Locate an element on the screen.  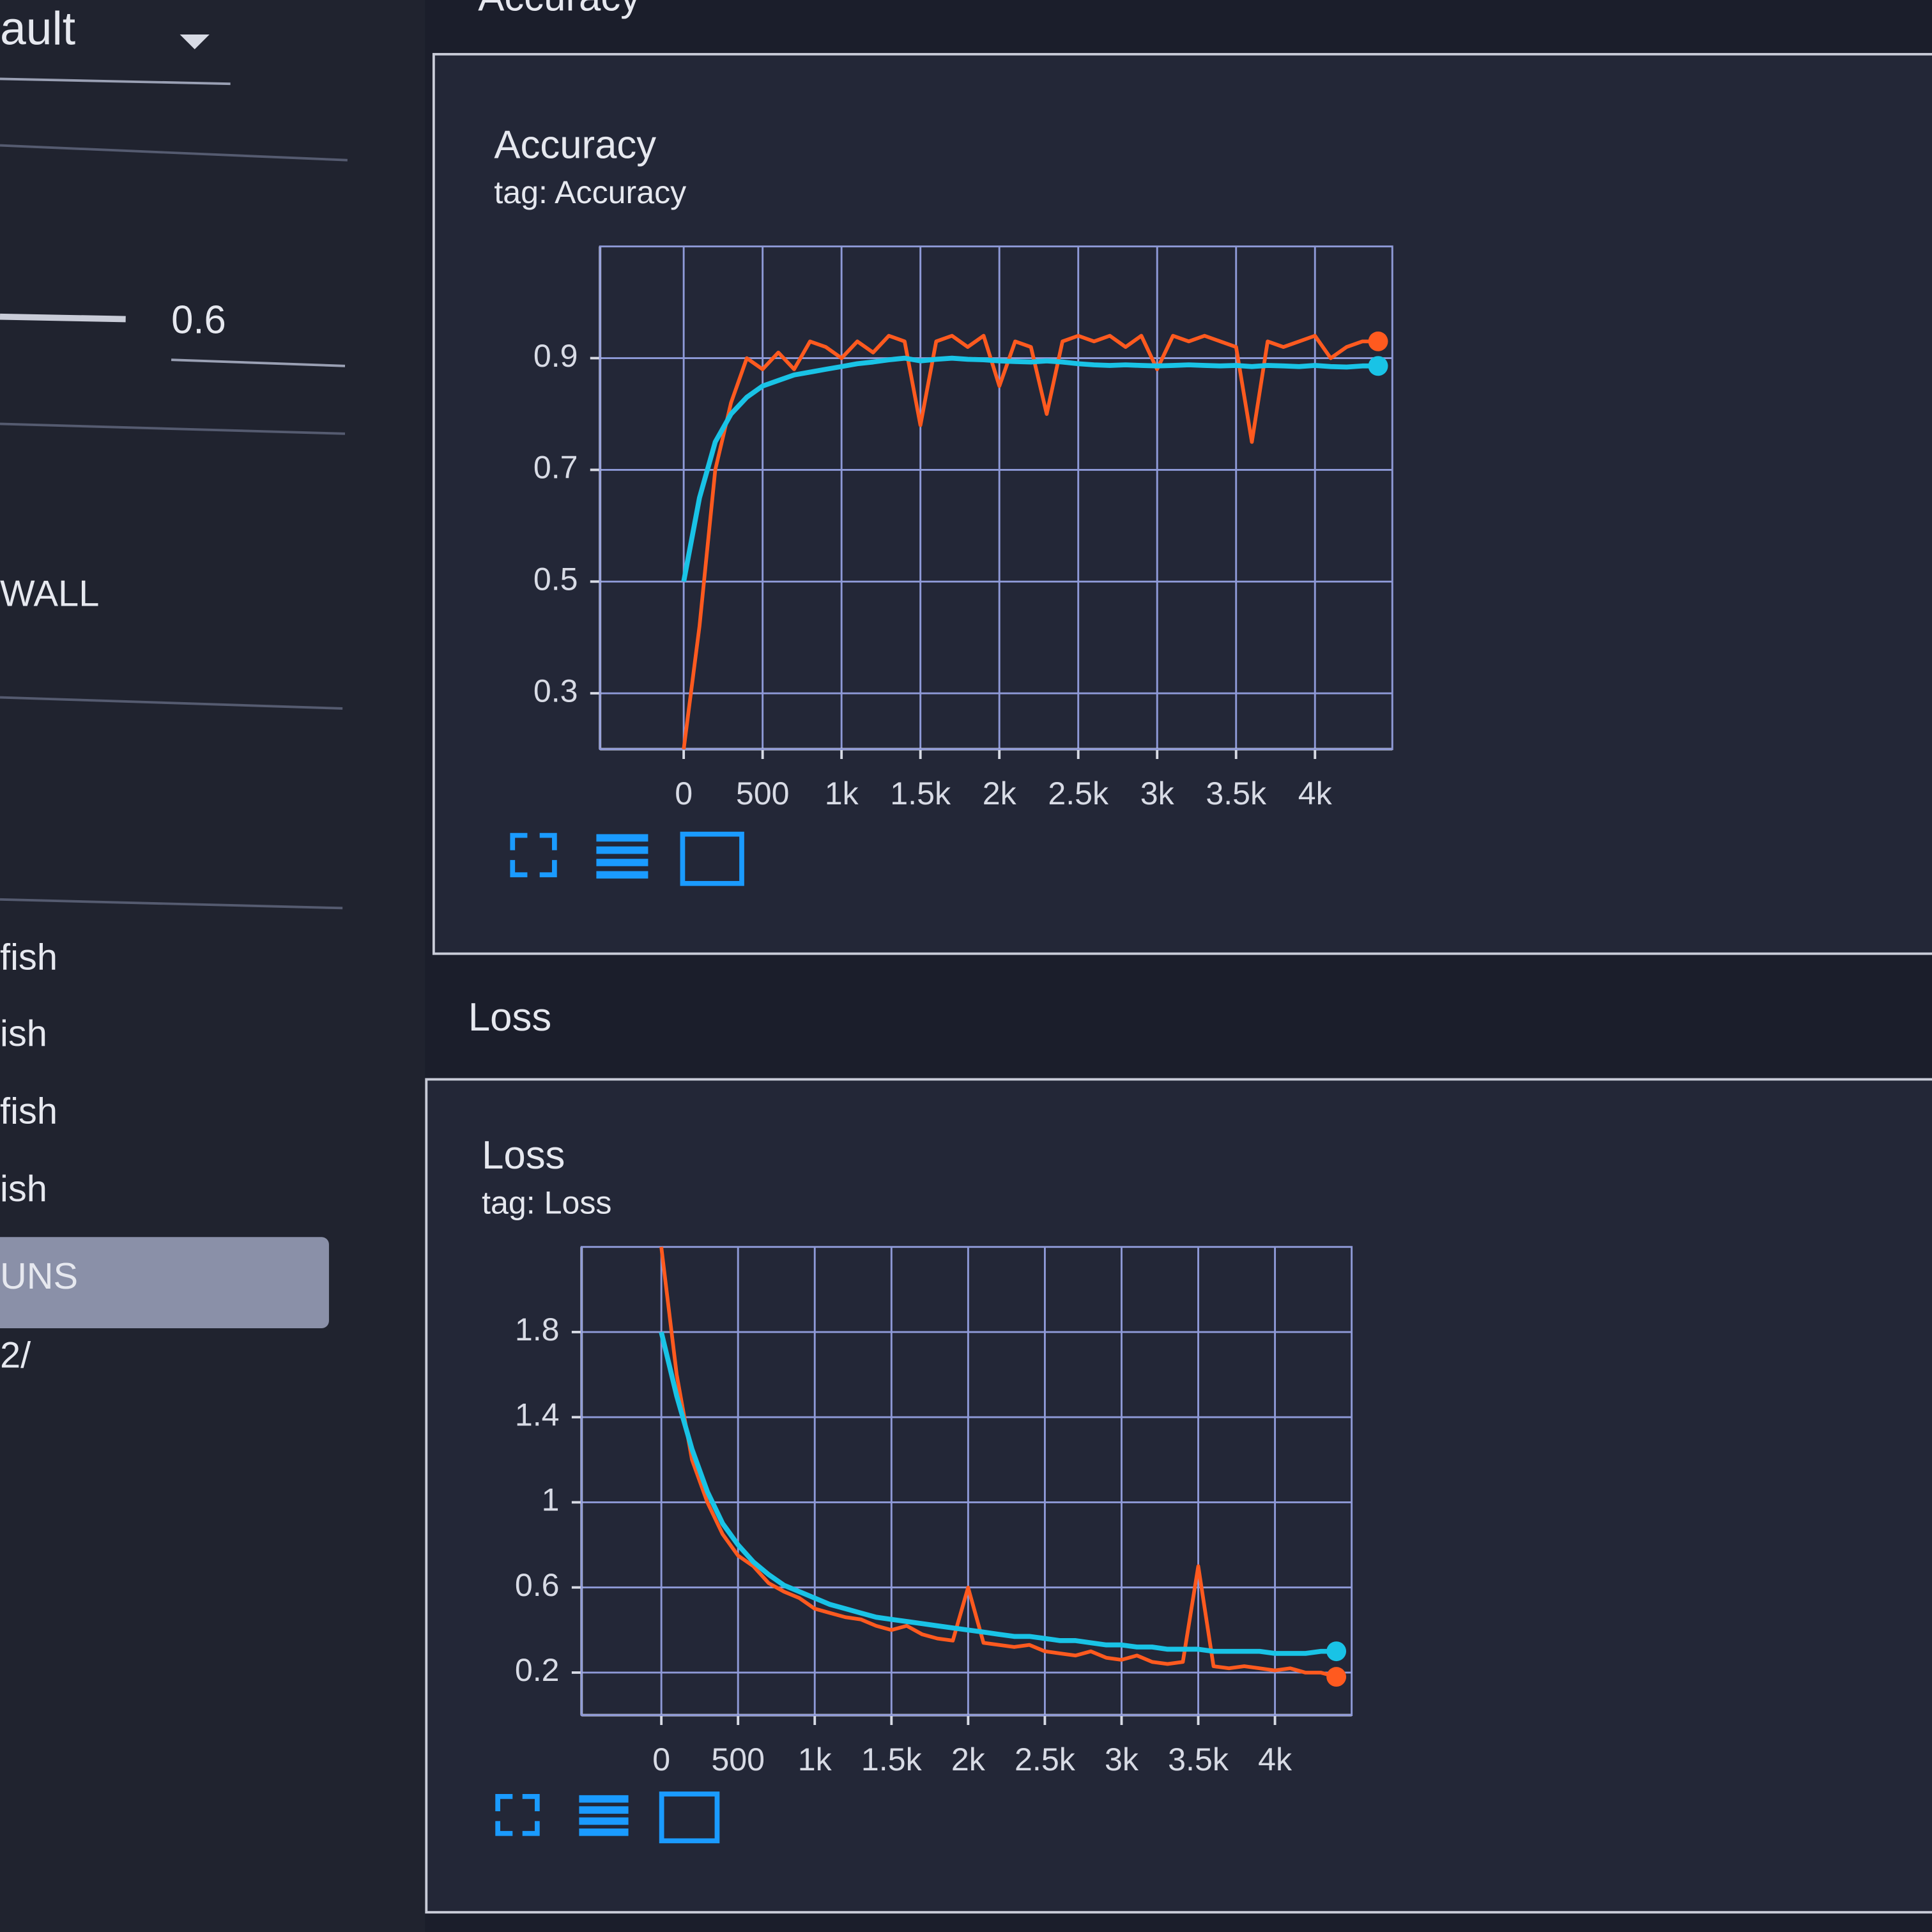
chart-title: Accuracy is located at coordinates (575, 145).